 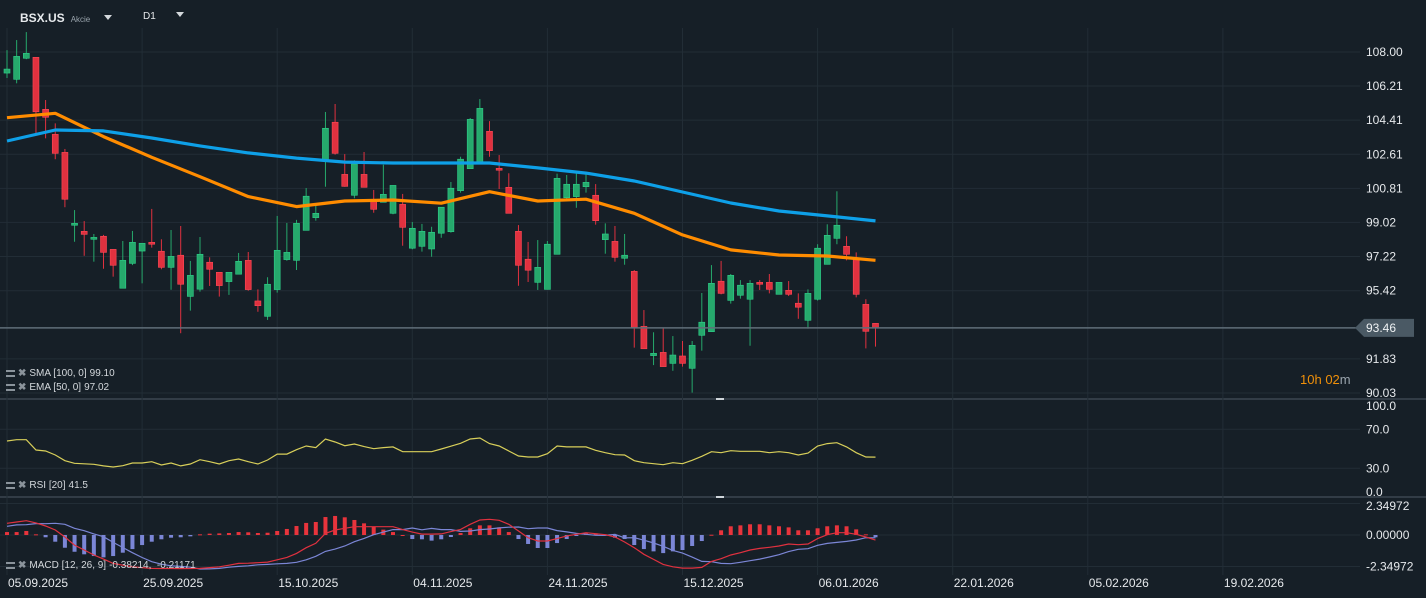 I want to click on macd-tick-label: 2.34972, so click(x=1388, y=506).